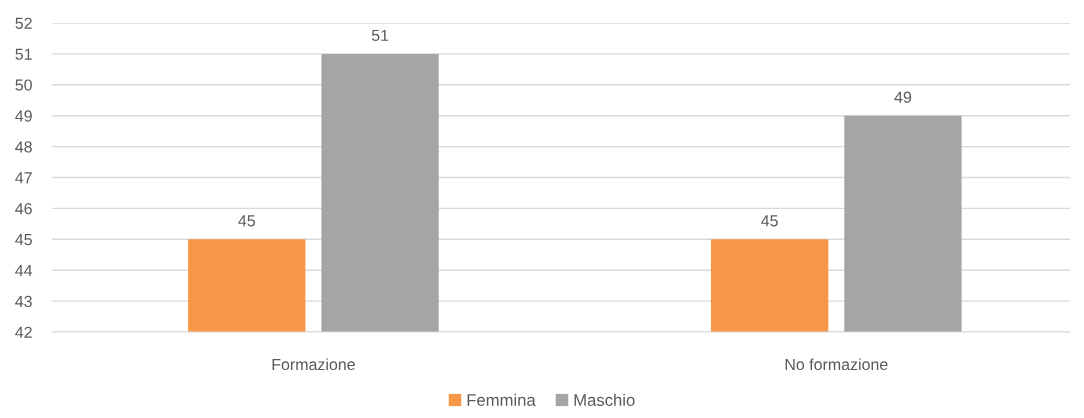  What do you see at coordinates (501, 399) in the screenshot?
I see `legend-label: Femmina` at bounding box center [501, 399].